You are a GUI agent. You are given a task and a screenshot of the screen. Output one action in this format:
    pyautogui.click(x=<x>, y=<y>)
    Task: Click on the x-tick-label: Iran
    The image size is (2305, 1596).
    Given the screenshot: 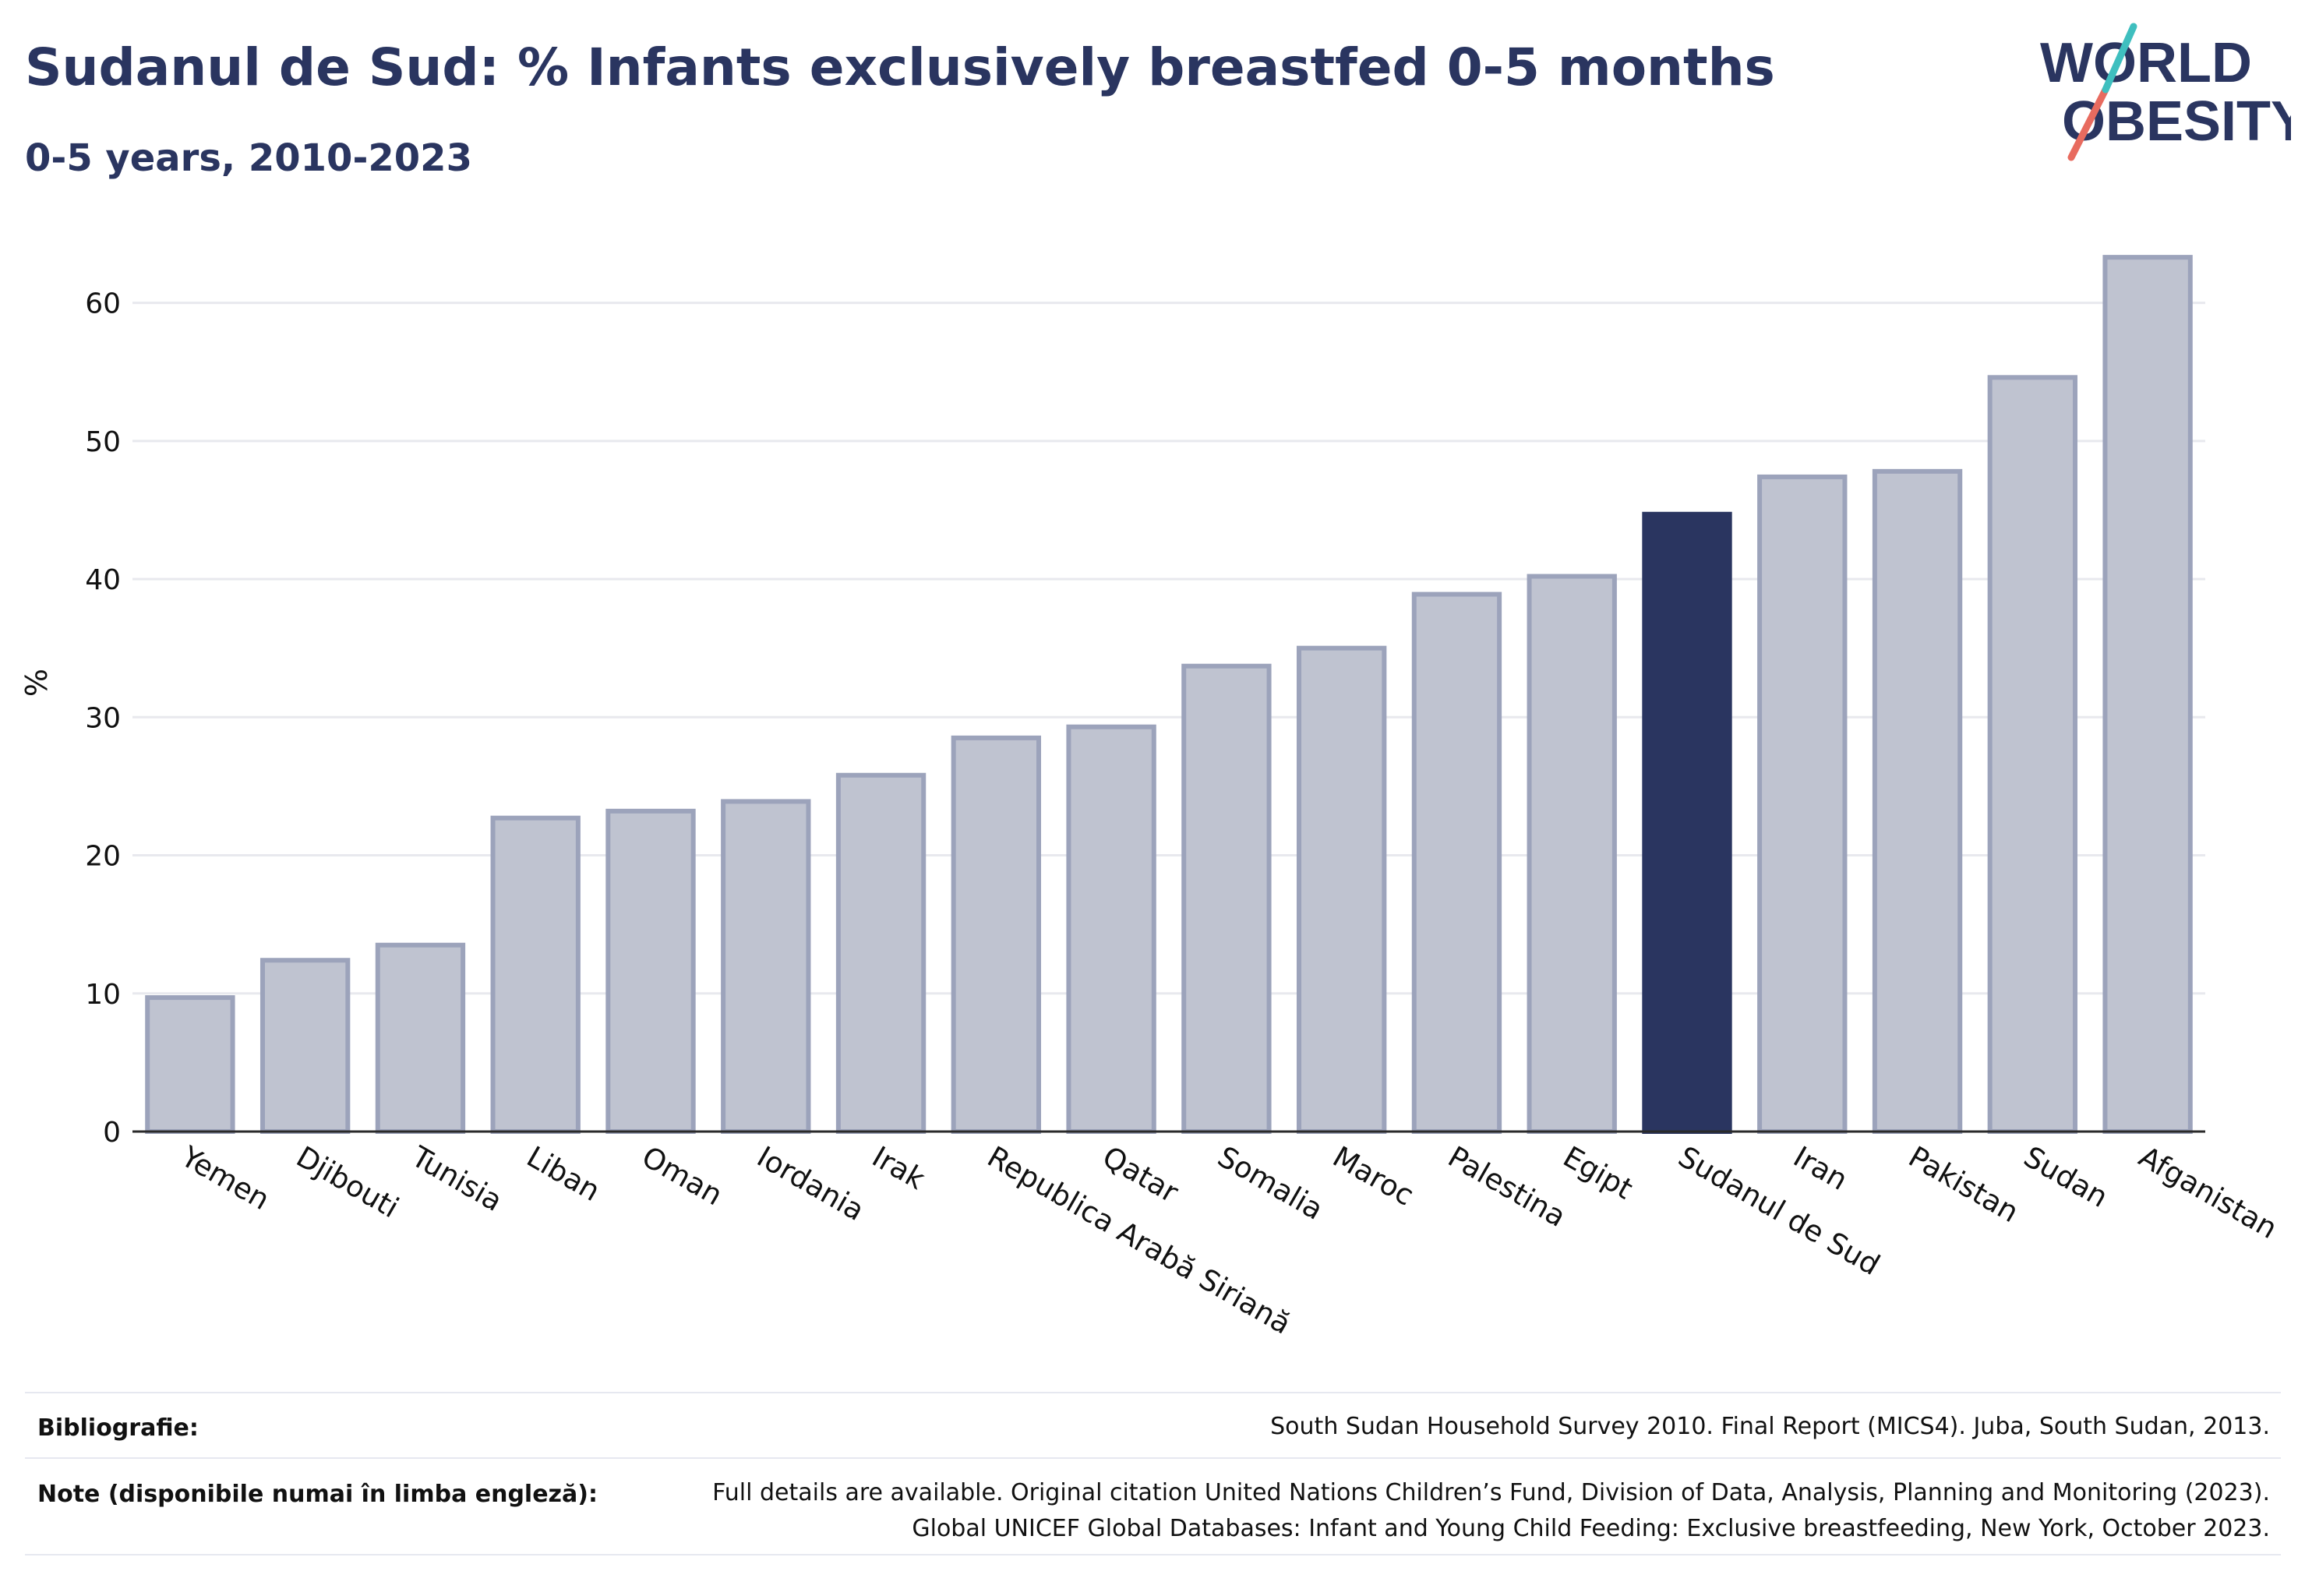 What is the action you would take?
    pyautogui.click(x=1821, y=1168)
    